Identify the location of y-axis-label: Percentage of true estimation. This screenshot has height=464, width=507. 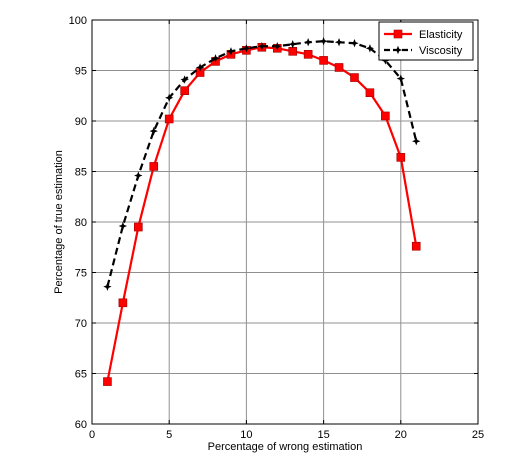
(59, 222).